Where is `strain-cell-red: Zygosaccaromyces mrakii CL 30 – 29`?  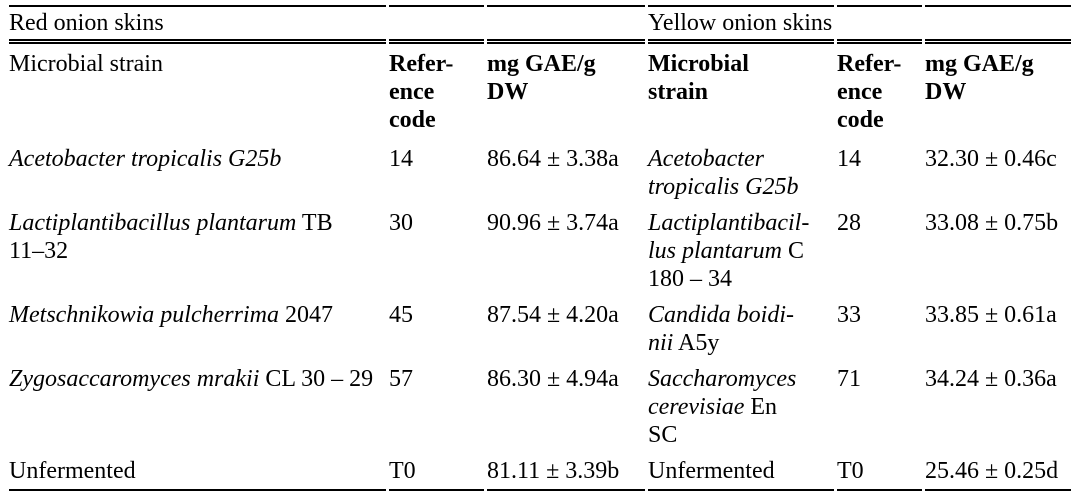
strain-cell-red: Zygosaccaromyces mrakii CL 30 – 29 is located at coordinates (197, 407).